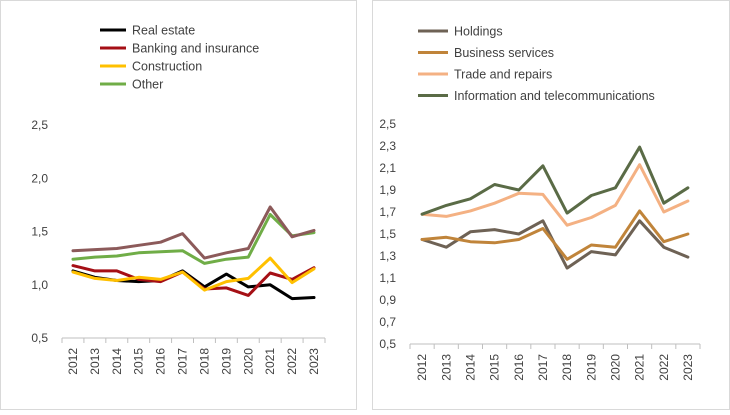 This screenshot has height=415, width=730. Describe the element at coordinates (555, 195) in the screenshot. I see `series-line-trade-and-repairs` at that location.